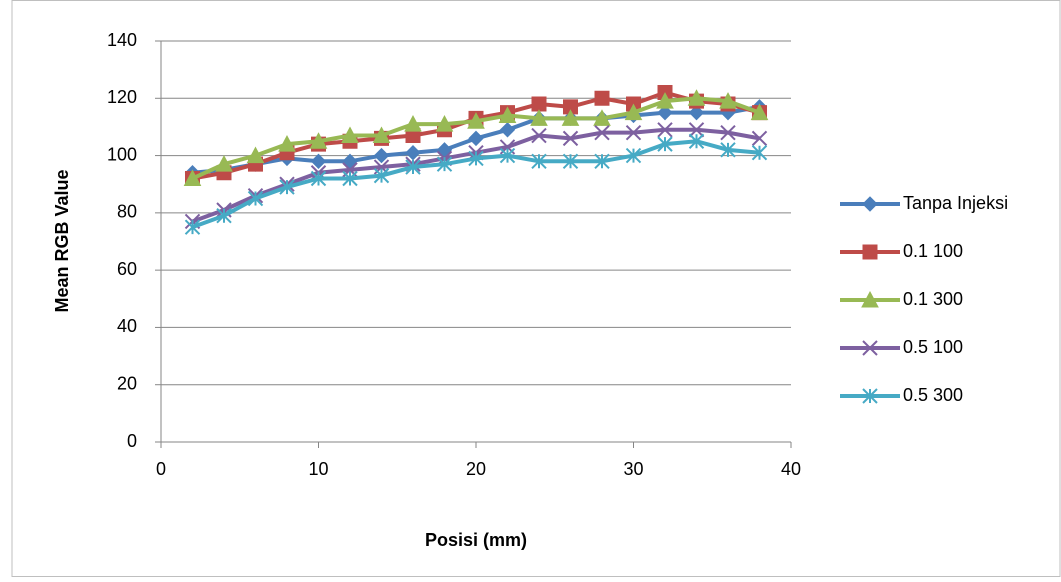  What do you see at coordinates (933, 299) in the screenshot?
I see `legend-label: 0.1 300` at bounding box center [933, 299].